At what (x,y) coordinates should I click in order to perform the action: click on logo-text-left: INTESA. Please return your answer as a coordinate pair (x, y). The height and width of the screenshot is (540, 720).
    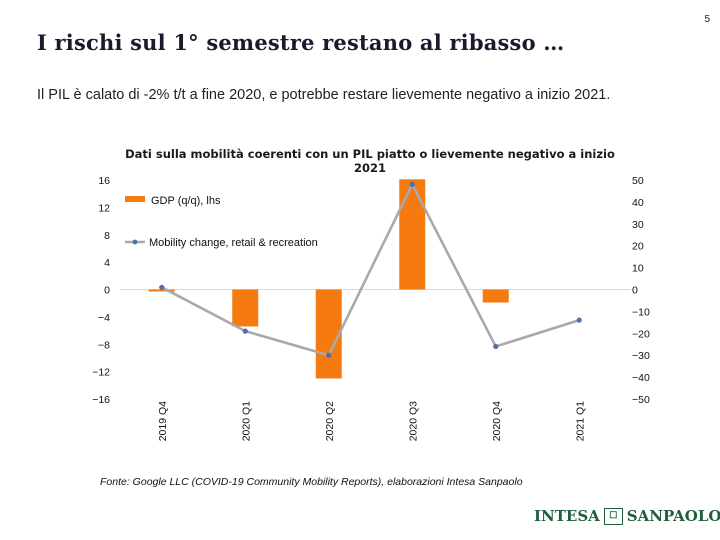
    Looking at the image, I should click on (567, 516).